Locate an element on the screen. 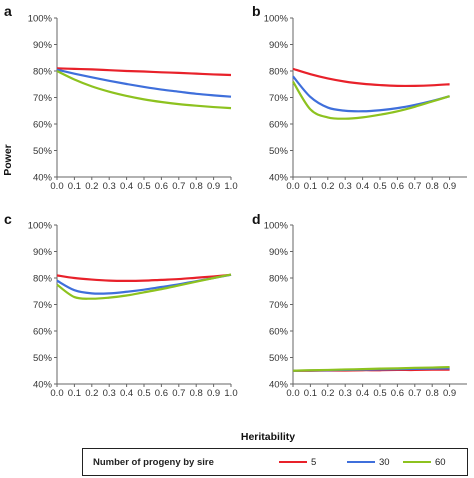 Image resolution: width=474 pixels, height=478 pixels. panel-letter-b: b is located at coordinates (256, 11).